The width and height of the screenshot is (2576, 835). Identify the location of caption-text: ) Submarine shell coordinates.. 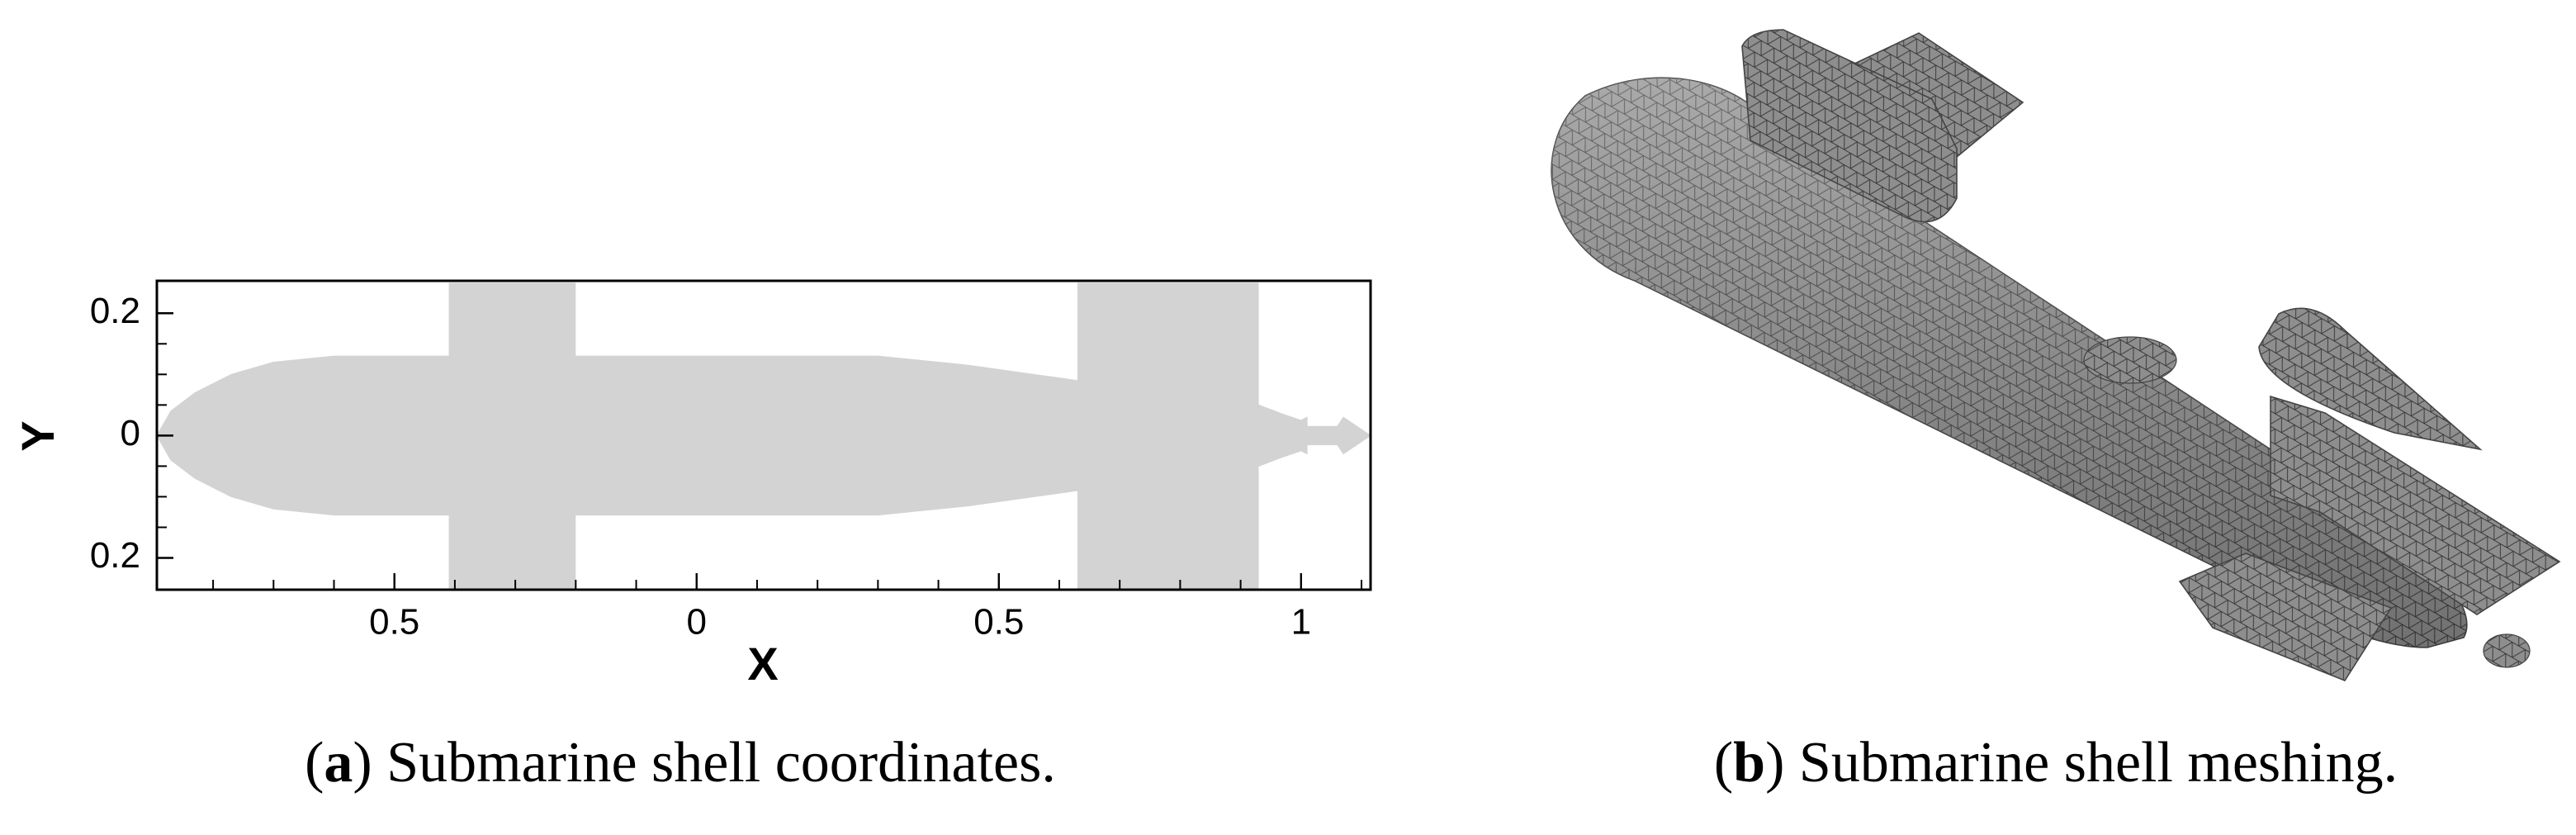
(704, 763).